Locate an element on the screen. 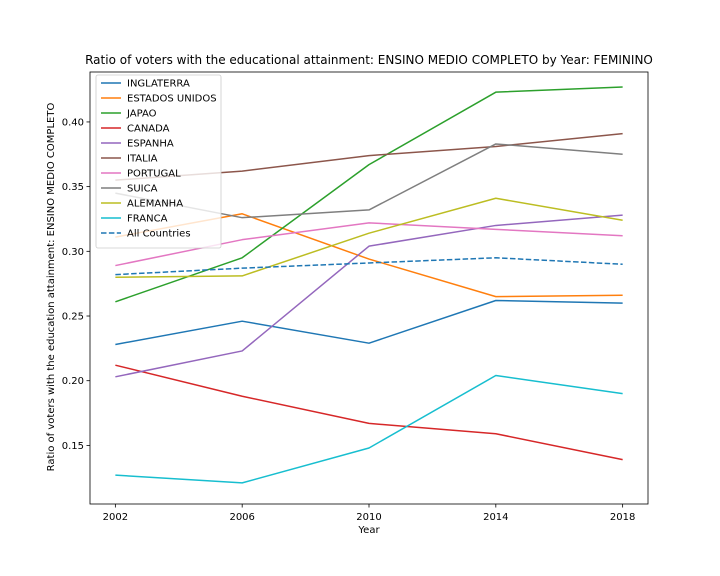 The height and width of the screenshot is (576, 720). legend-label: ITALIA is located at coordinates (142, 159).